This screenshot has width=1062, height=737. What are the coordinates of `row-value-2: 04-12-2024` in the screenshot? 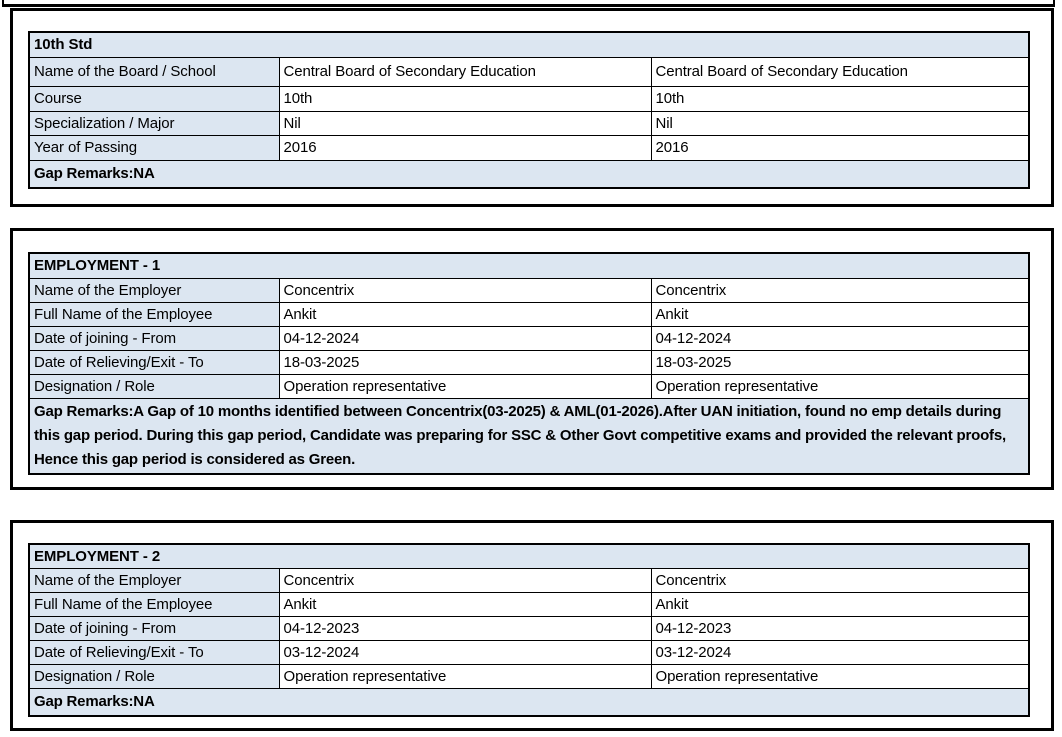 It's located at (840, 338).